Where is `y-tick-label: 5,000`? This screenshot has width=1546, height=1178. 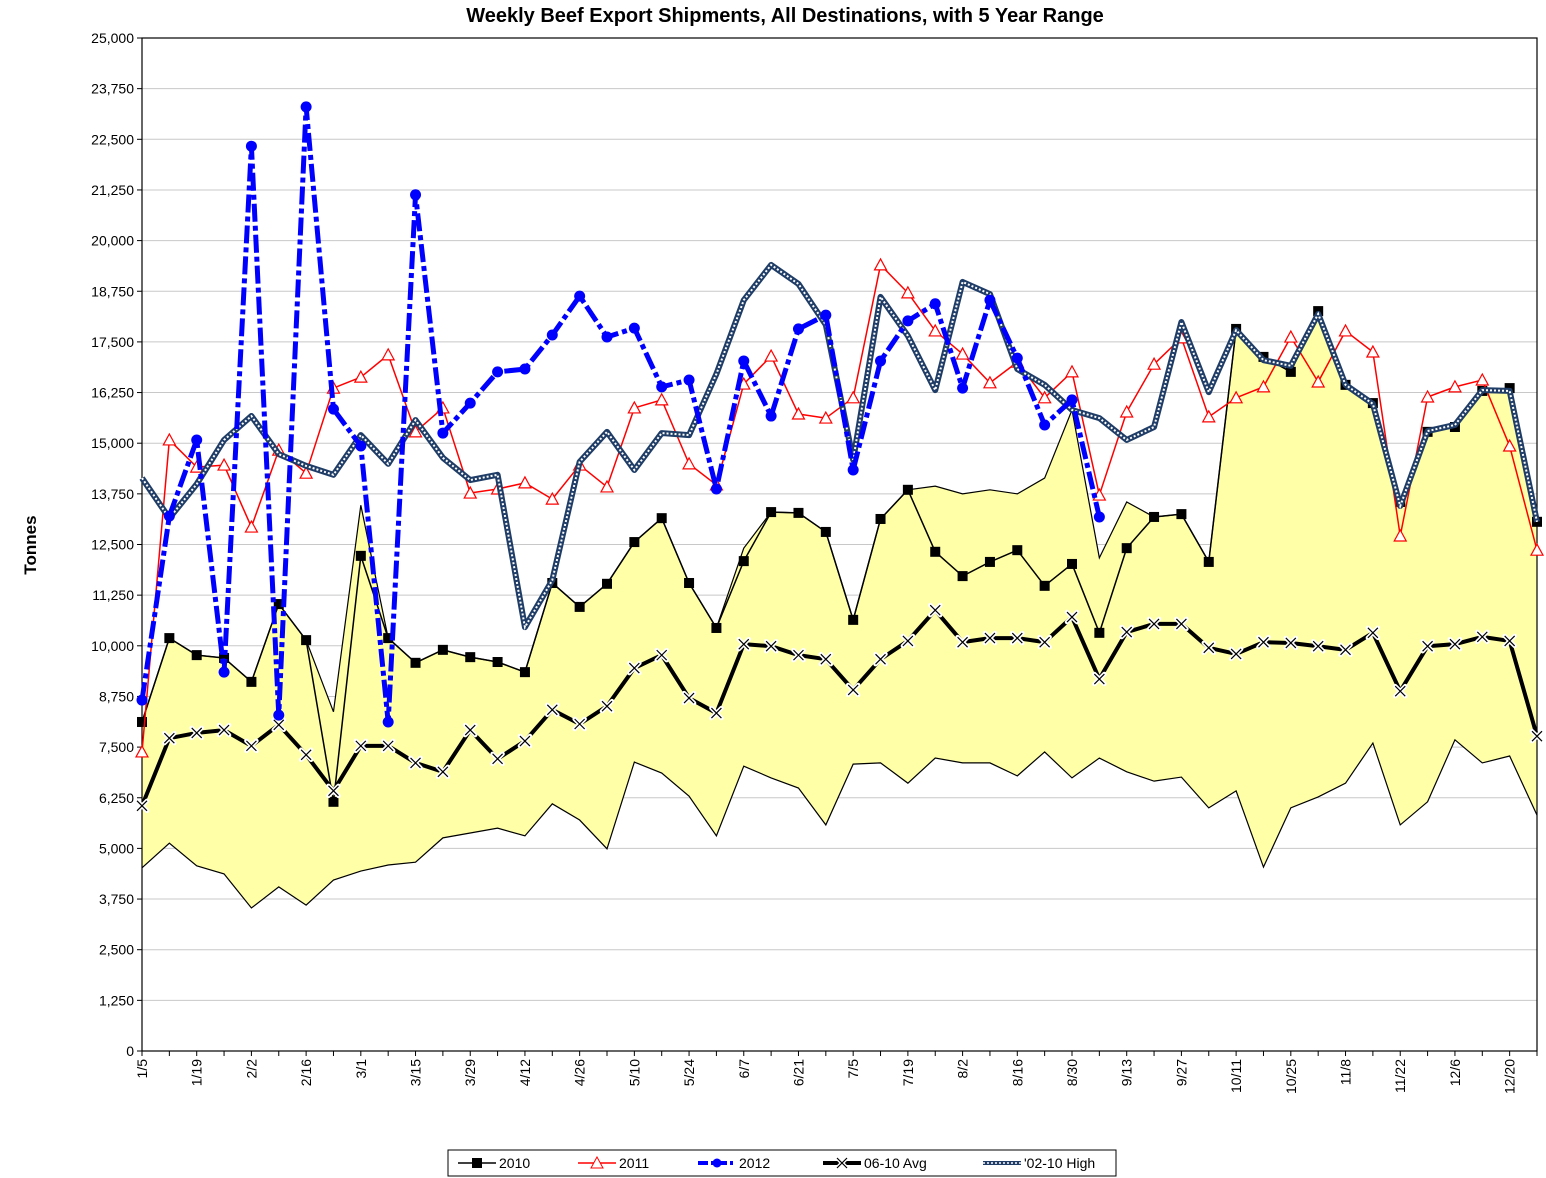 y-tick-label: 5,000 is located at coordinates (116, 848).